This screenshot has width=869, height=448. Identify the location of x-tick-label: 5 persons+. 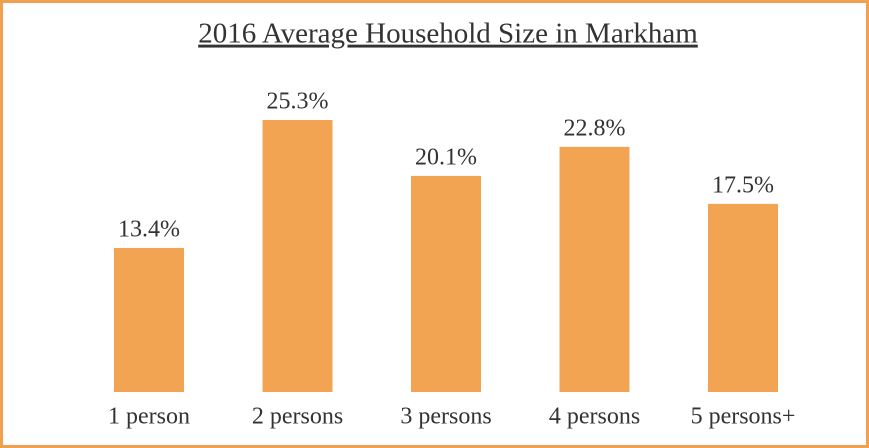
(743, 417).